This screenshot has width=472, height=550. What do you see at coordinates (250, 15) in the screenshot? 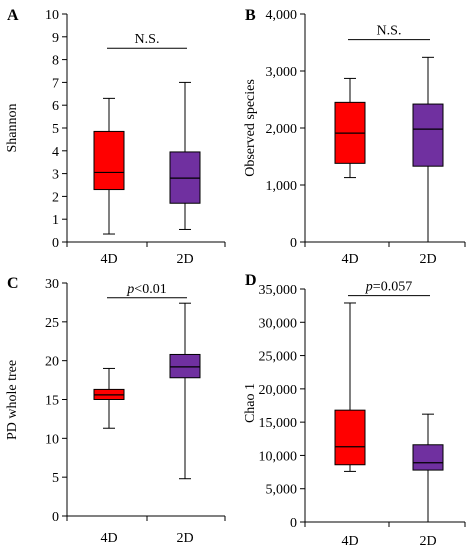
I see `panel-letter: B` at bounding box center [250, 15].